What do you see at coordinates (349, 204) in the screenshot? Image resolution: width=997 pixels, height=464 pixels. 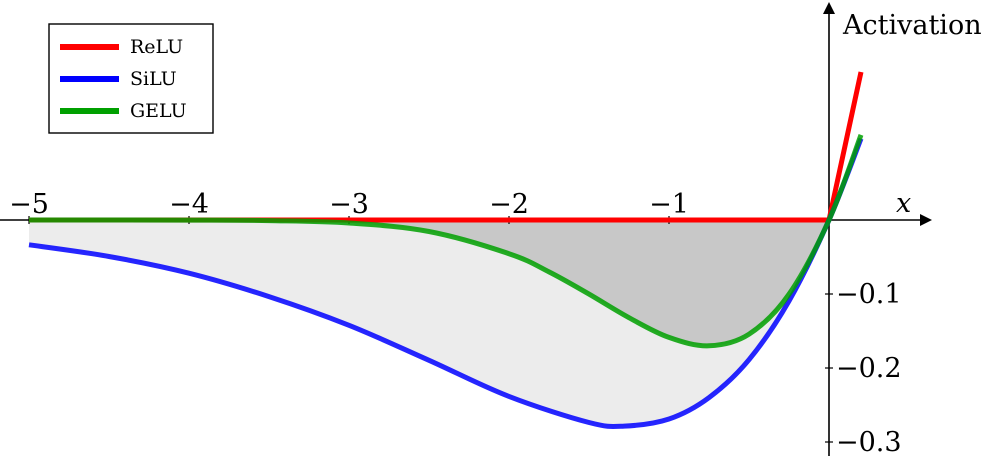 I see `x-tick-label: −3` at bounding box center [349, 204].